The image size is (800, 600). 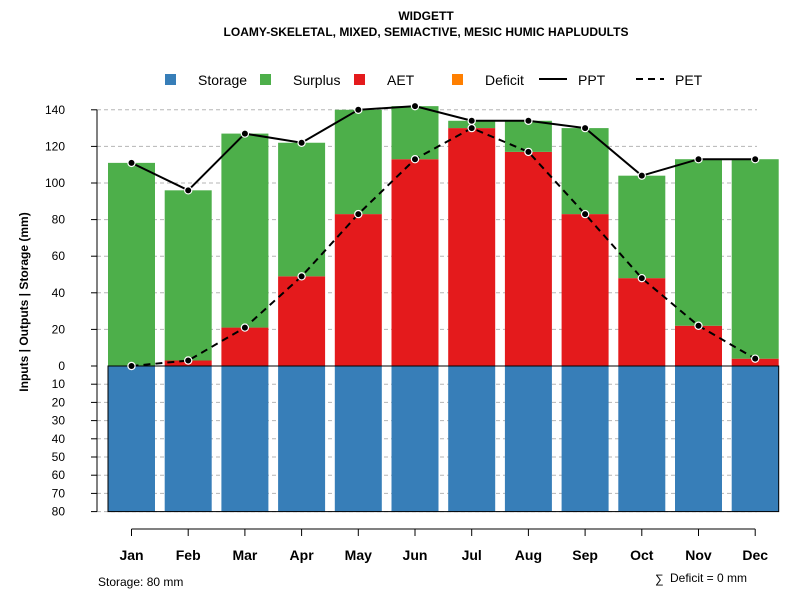 I want to click on y-tick-label: 70, so click(x=59, y=493).